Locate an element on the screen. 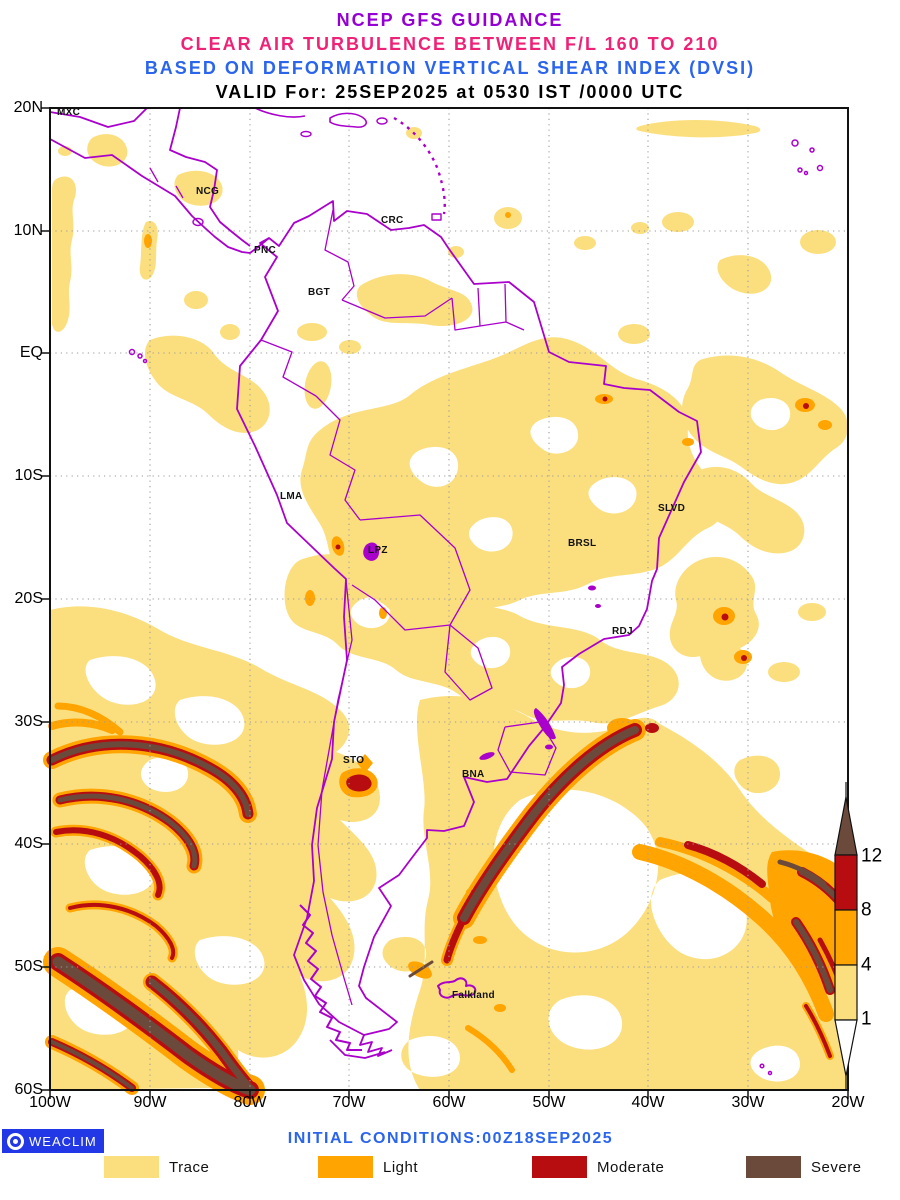 The height and width of the screenshot is (1200, 900). colorbar is located at coordinates (846, 936).